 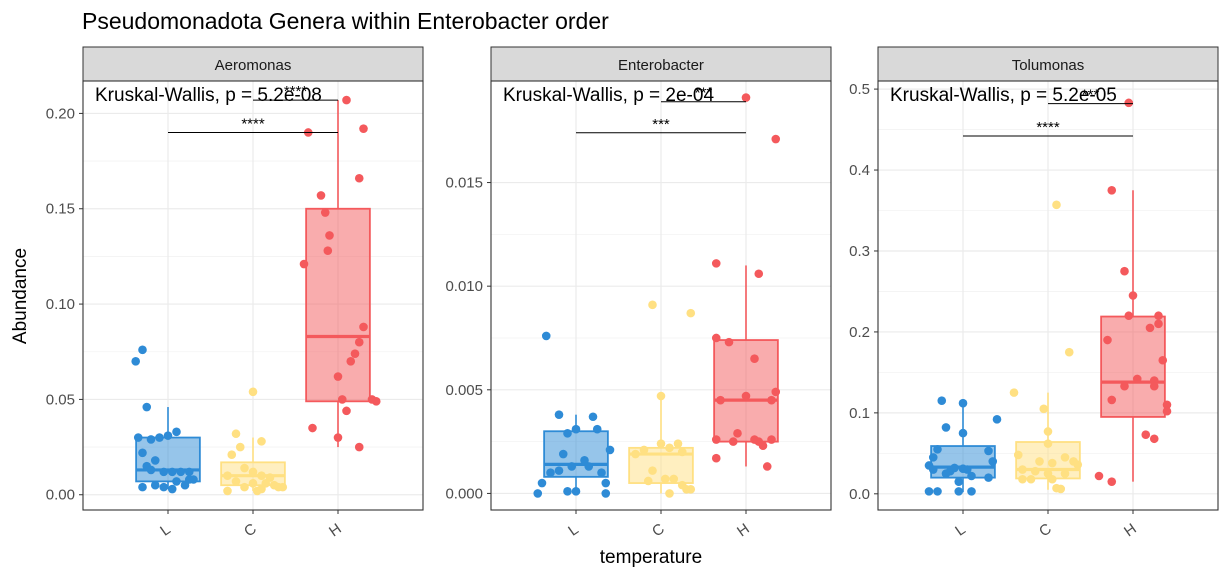 I want to click on y-tick-label: 0.005, so click(x=464, y=390).